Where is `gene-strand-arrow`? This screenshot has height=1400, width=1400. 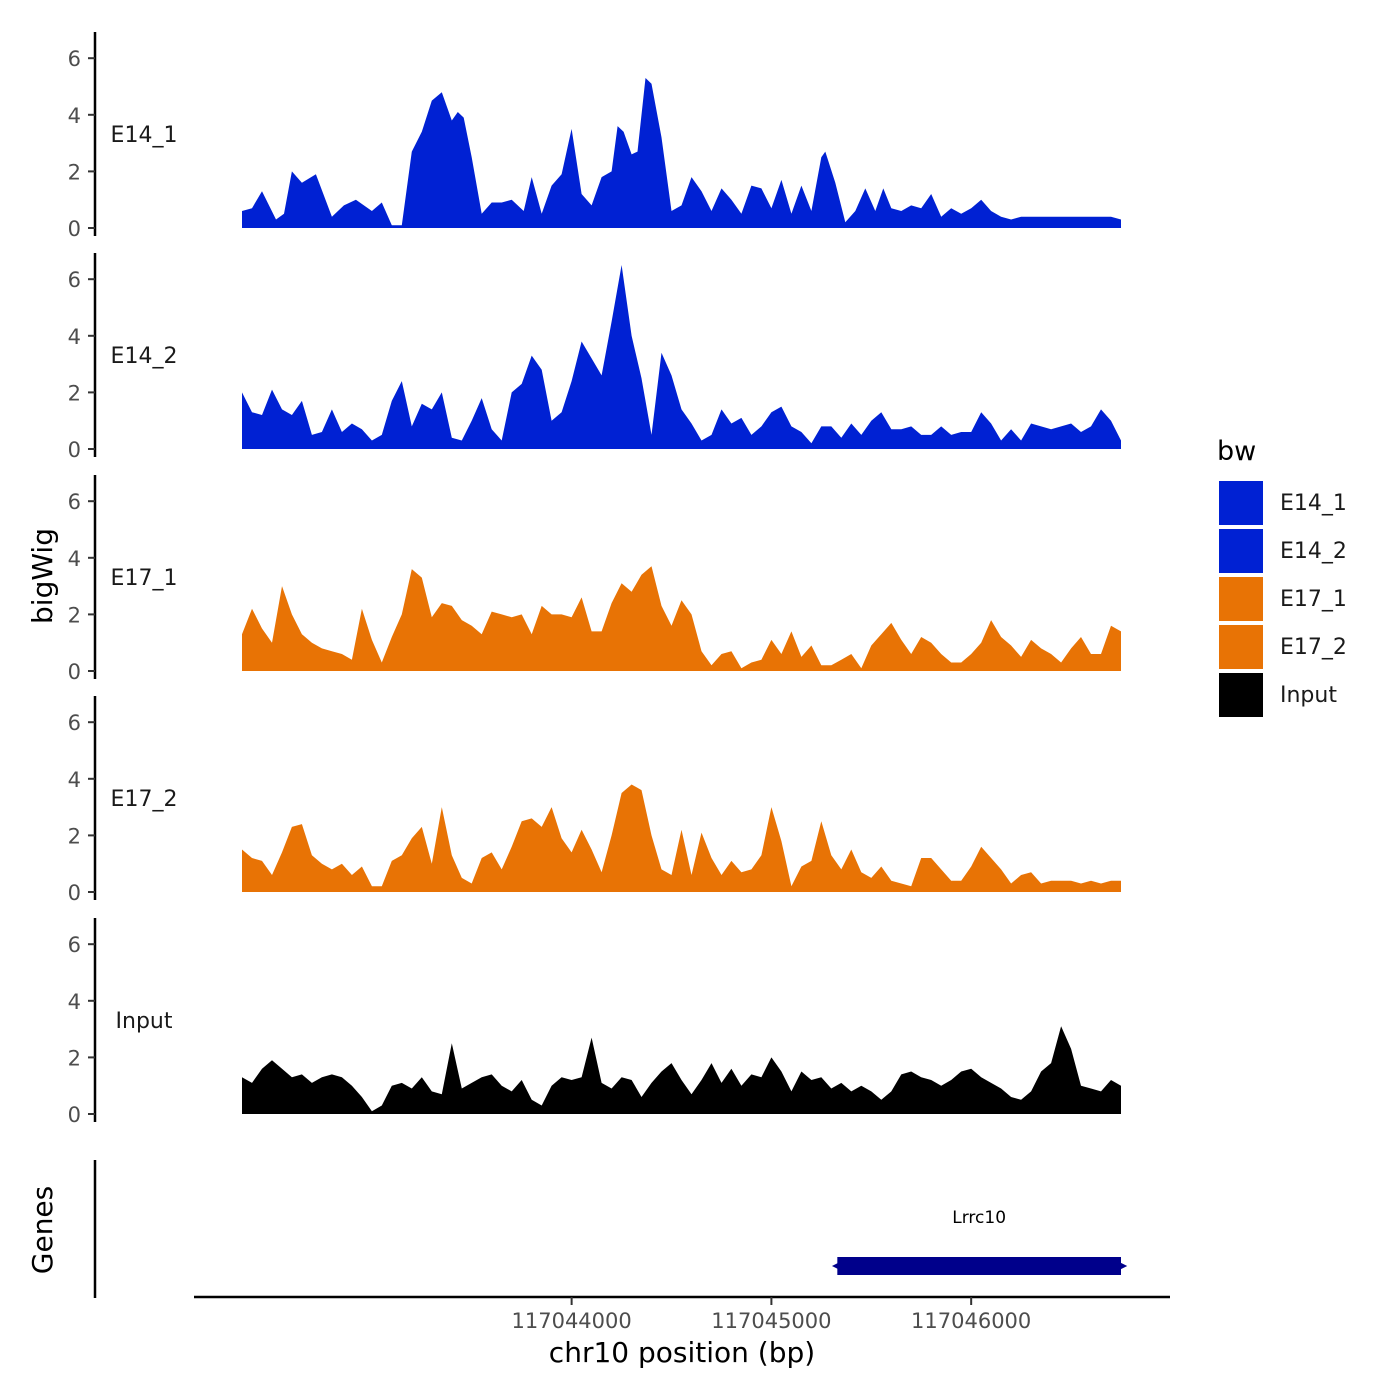 gene-strand-arrow is located at coordinates (839, 1266).